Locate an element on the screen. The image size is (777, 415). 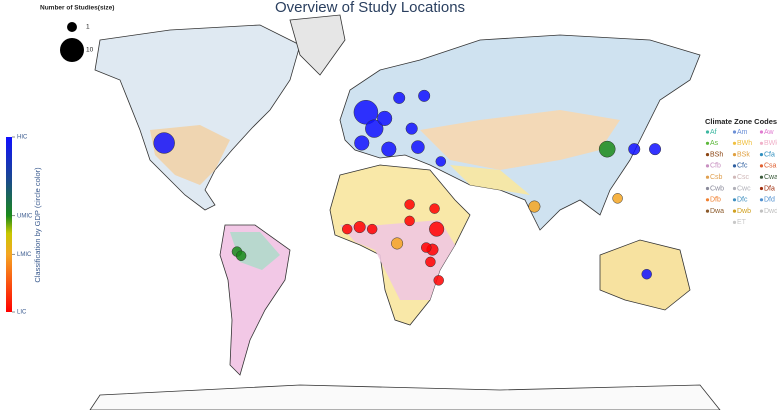
climate-code: Dfc is located at coordinates (742, 200).